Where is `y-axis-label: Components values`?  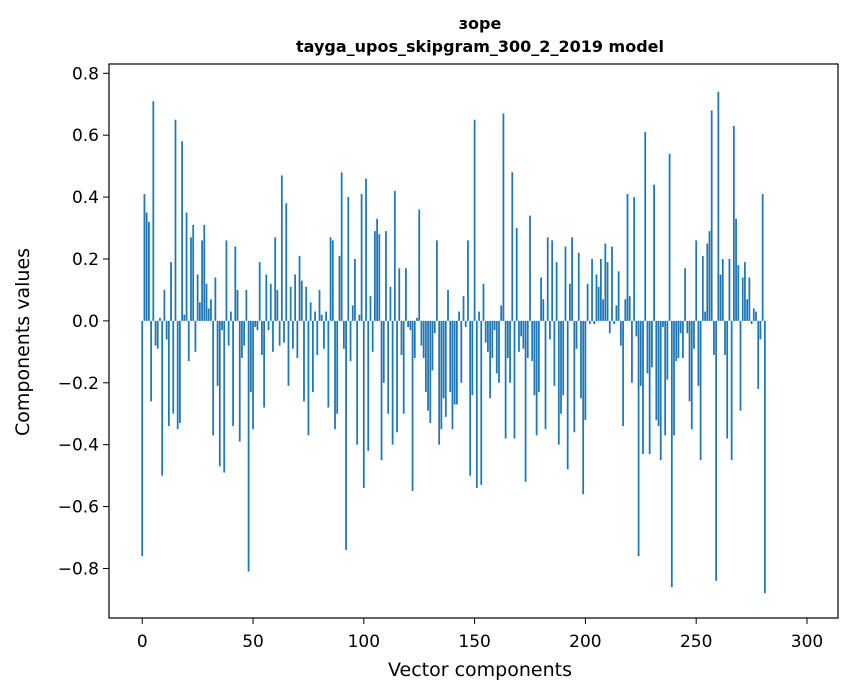
y-axis-label: Components values is located at coordinates (23, 342).